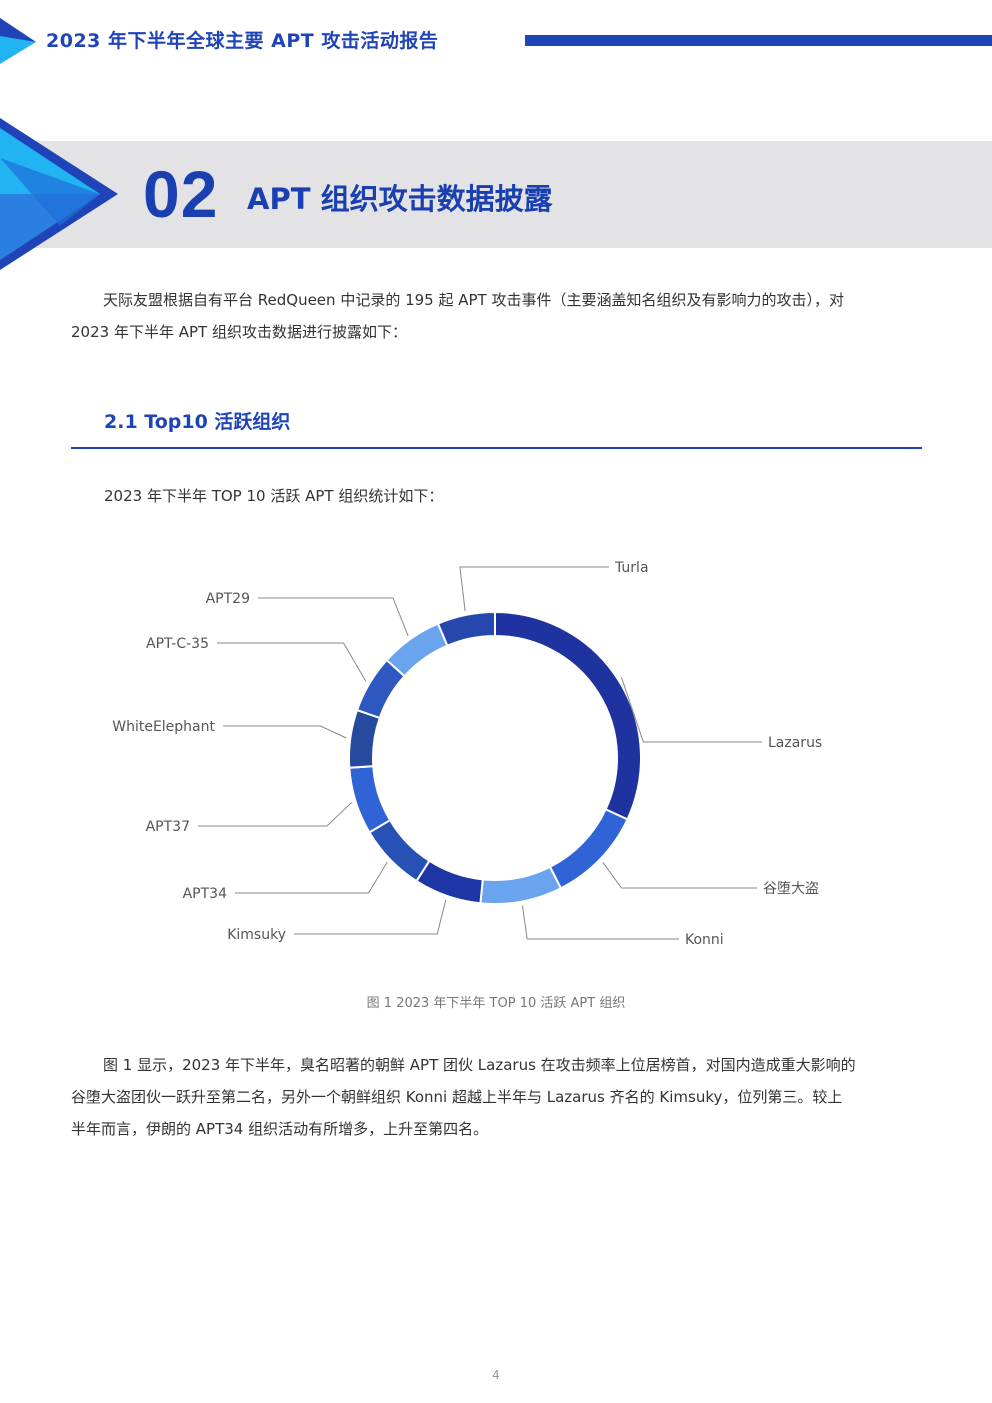 The height and width of the screenshot is (1403, 992). I want to click on donut-slice-, so click(588, 849).